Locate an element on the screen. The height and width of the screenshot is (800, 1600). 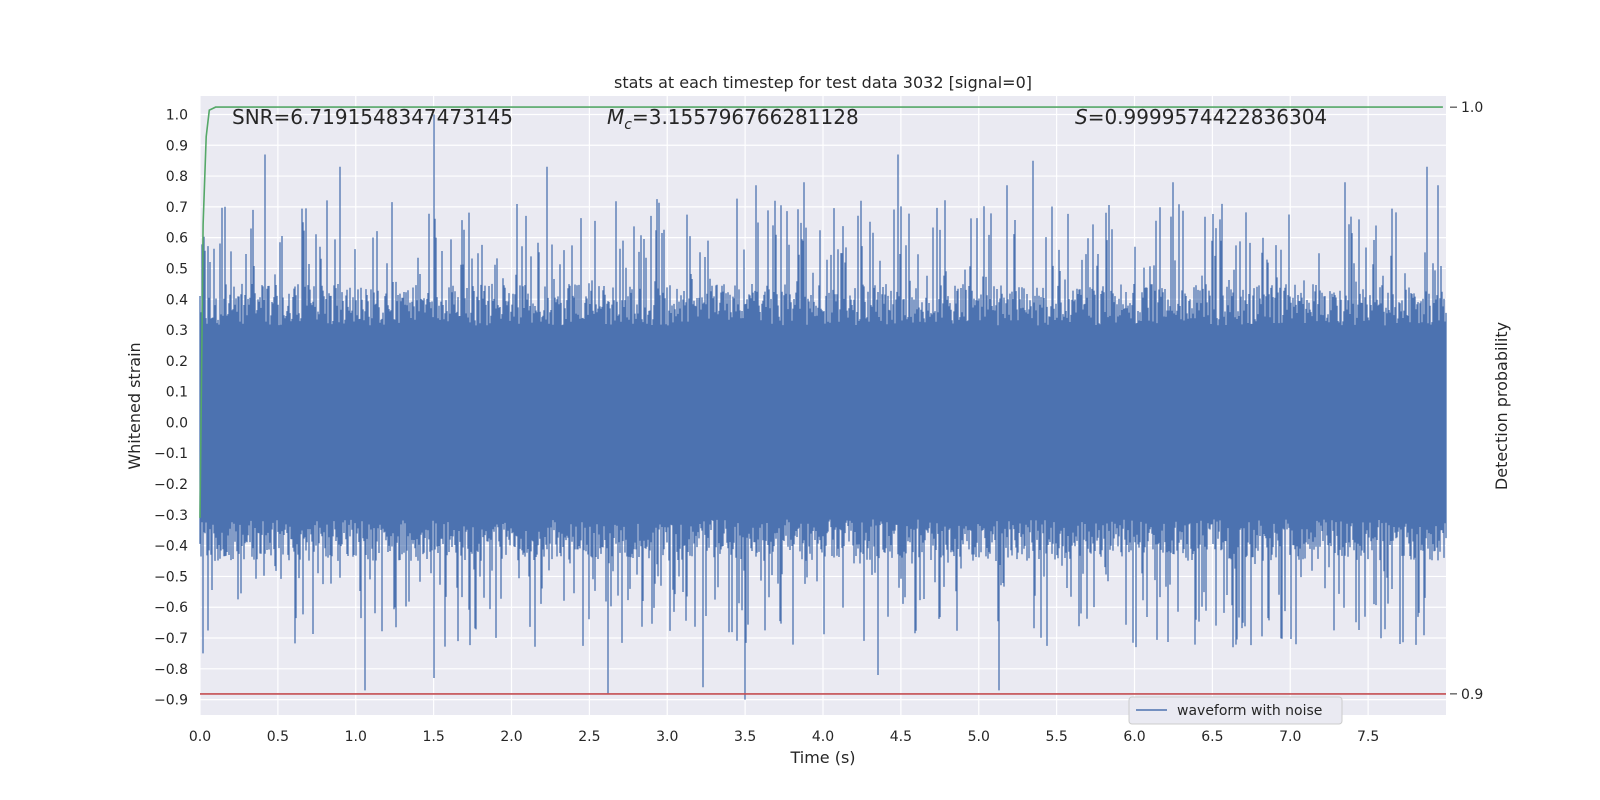
chirp-mass-symbol: M is located at coordinates (615, 117).